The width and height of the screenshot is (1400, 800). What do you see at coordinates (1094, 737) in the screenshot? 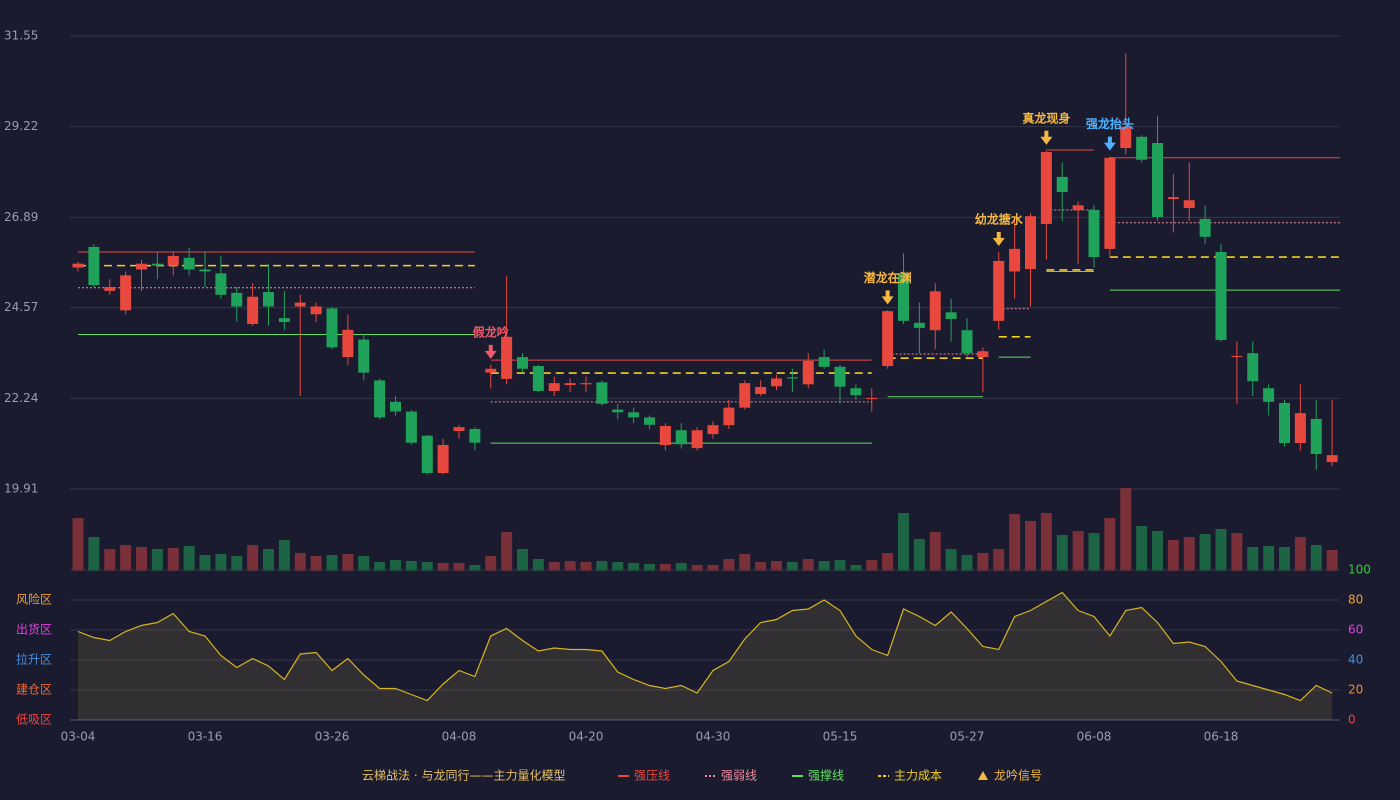
I see `x-tick-label: 06-08` at bounding box center [1094, 737].